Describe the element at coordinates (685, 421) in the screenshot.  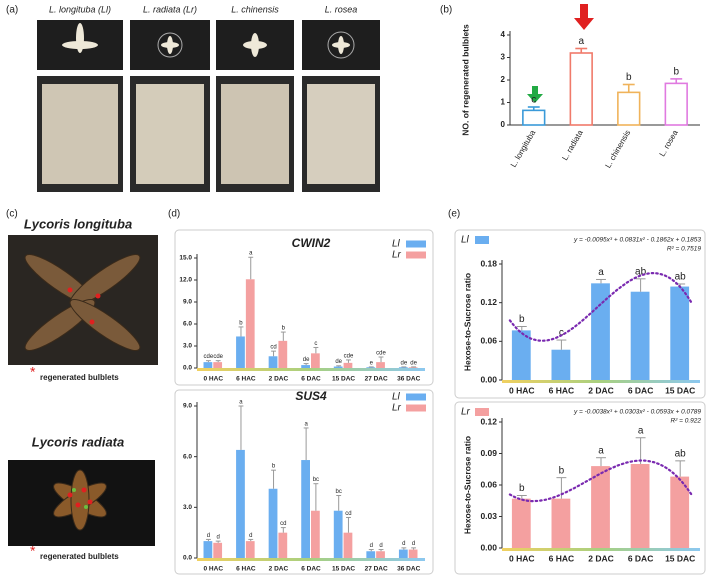
I see `fit-r2: R² = 0.922` at that location.